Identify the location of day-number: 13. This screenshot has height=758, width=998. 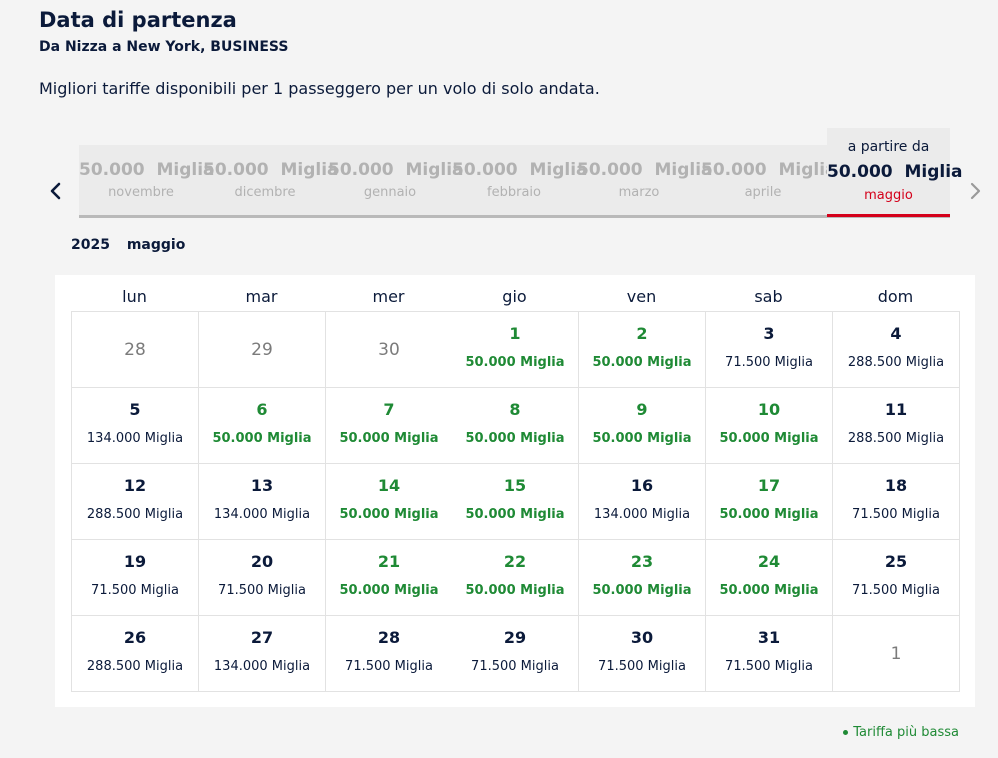
(262, 485).